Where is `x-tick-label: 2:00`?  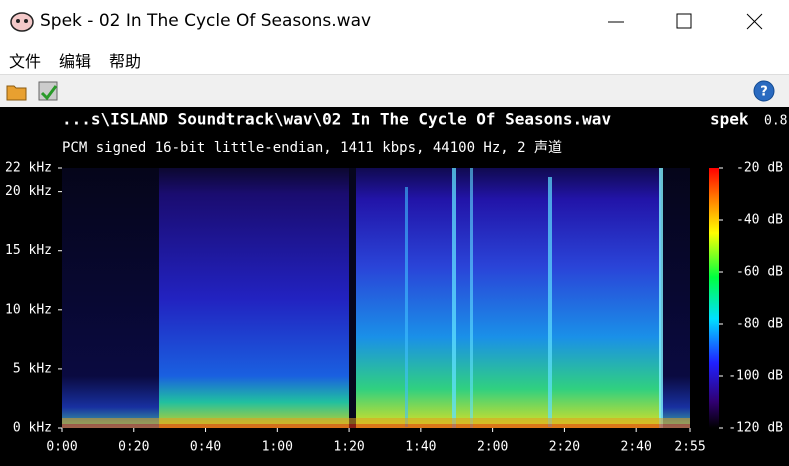 x-tick-label: 2:00 is located at coordinates (492, 447).